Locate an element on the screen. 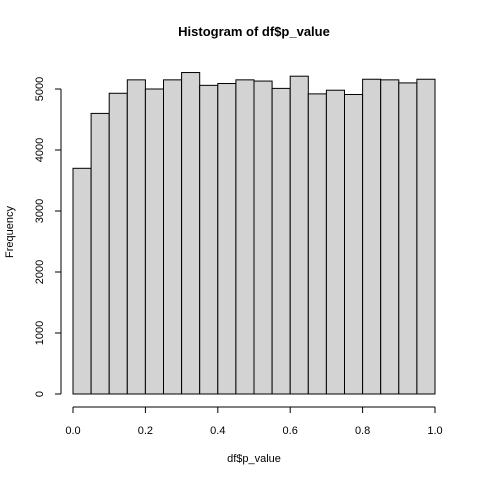 This screenshot has height=480, width=480. x-tick-label: 1.0 is located at coordinates (434, 431).